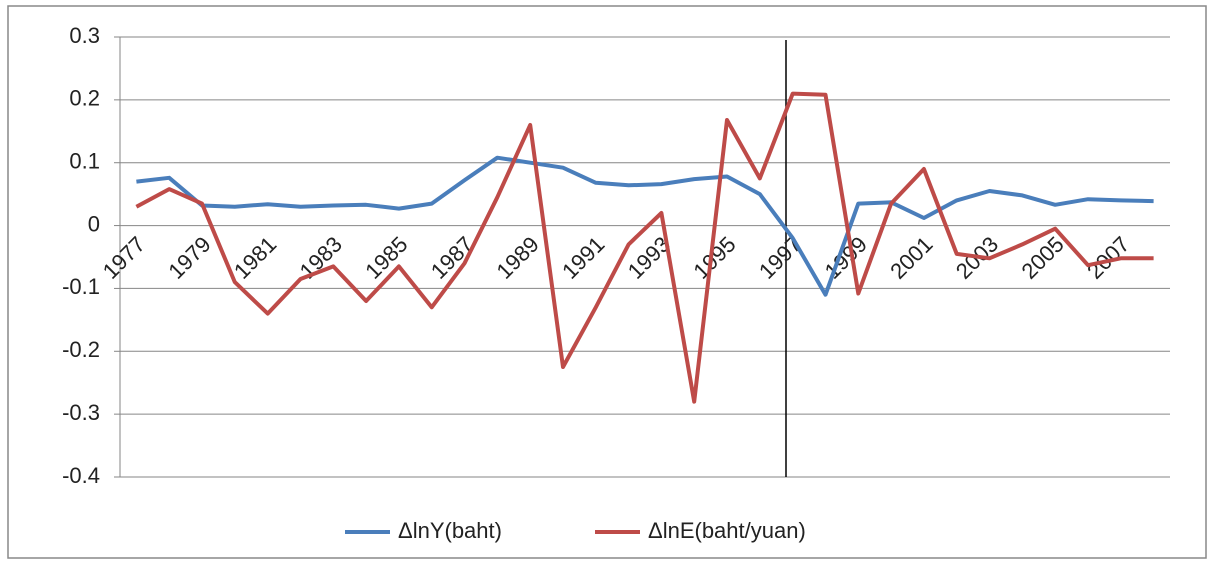  What do you see at coordinates (84, 35) in the screenshot?
I see `y-tick-label: 0.3` at bounding box center [84, 35].